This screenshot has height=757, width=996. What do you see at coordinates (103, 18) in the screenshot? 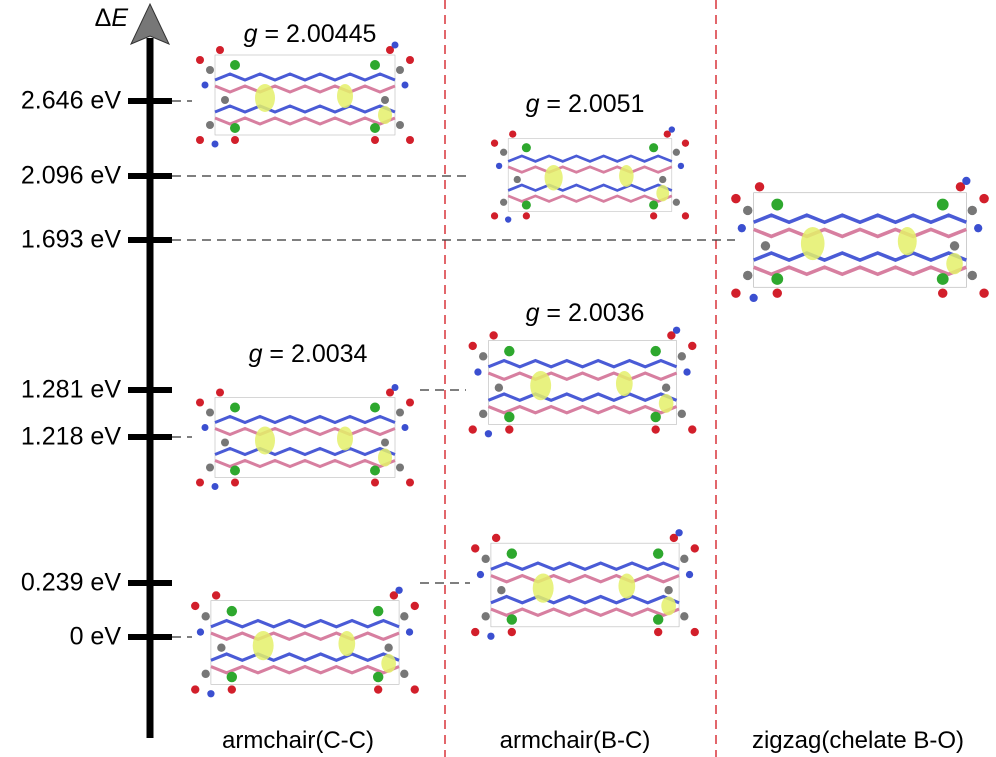
I see `axis-symbol: Δ` at bounding box center [103, 18].